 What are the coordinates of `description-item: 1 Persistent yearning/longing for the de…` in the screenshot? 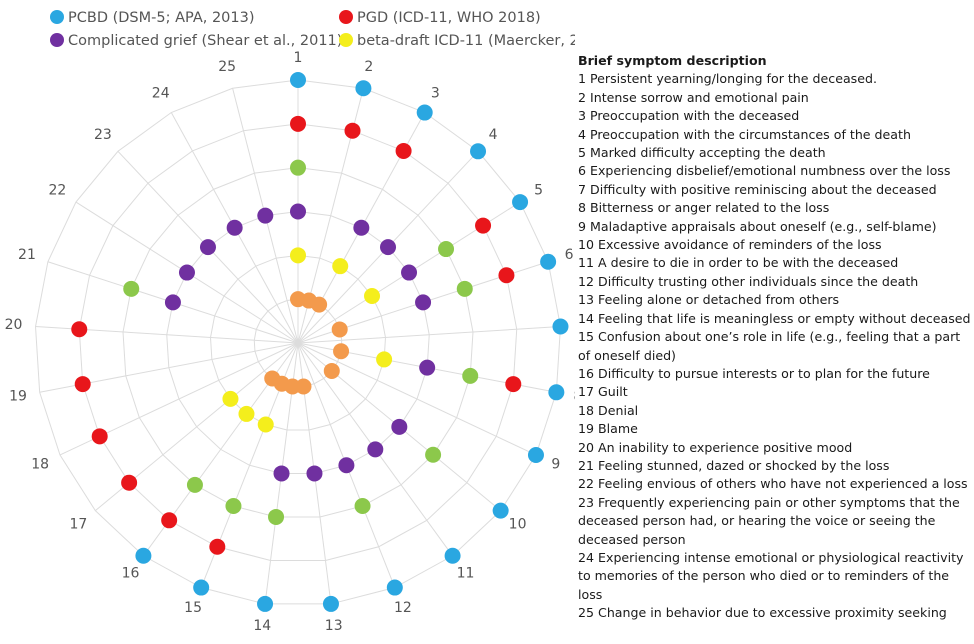 It's located at (727, 79).